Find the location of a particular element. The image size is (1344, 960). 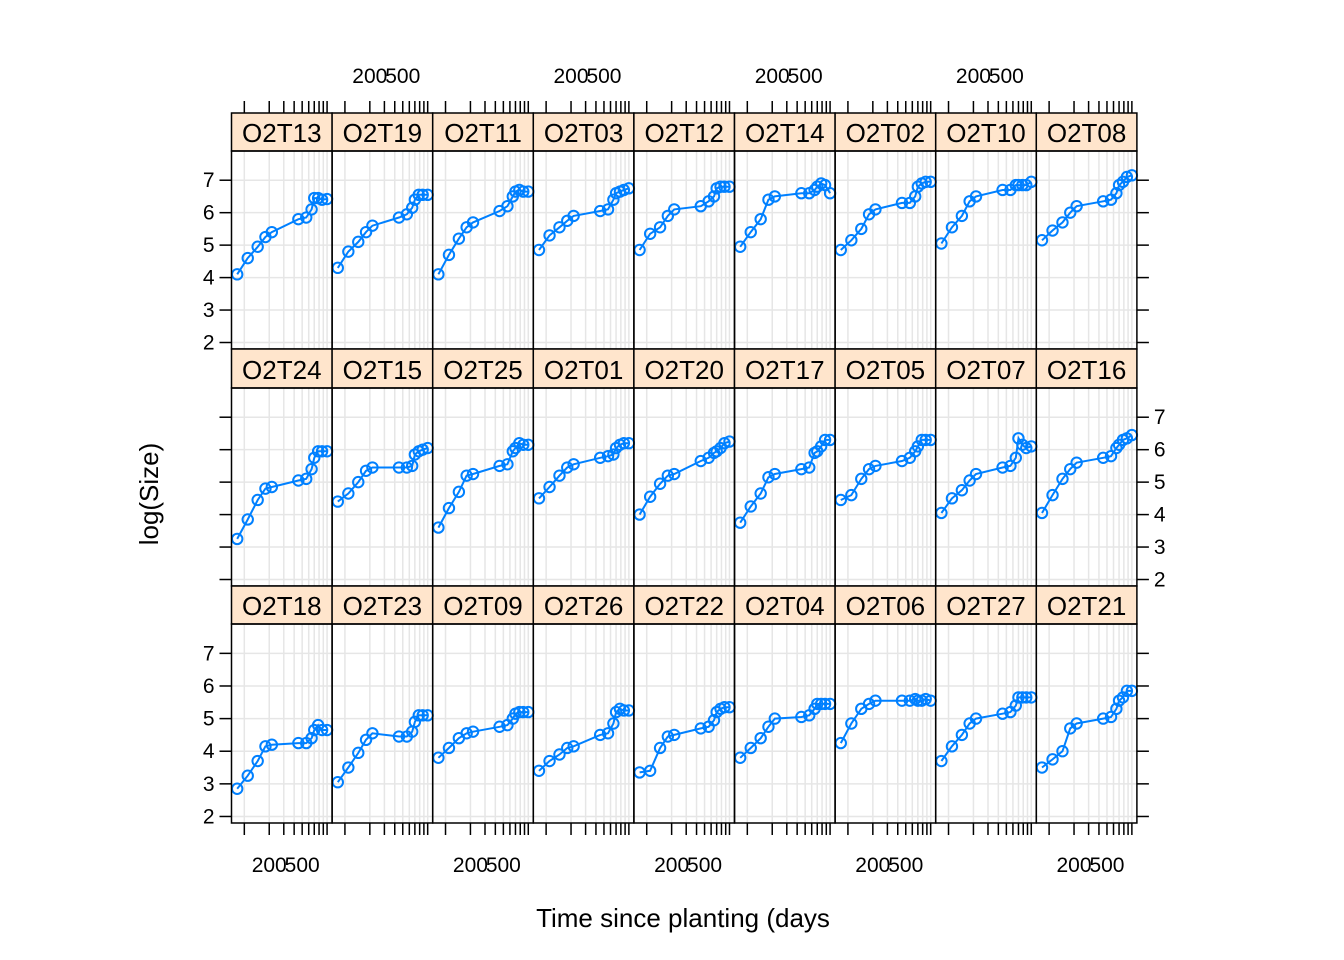

x-tick-label: 500 is located at coordinates (603, 76).